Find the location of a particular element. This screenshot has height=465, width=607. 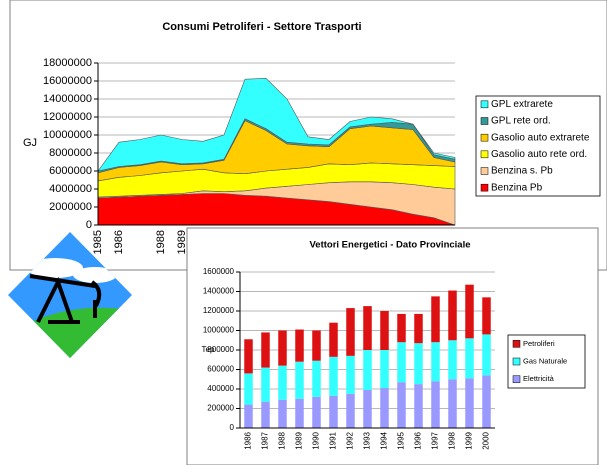

x-tick-label: 1987 is located at coordinates (265, 440).